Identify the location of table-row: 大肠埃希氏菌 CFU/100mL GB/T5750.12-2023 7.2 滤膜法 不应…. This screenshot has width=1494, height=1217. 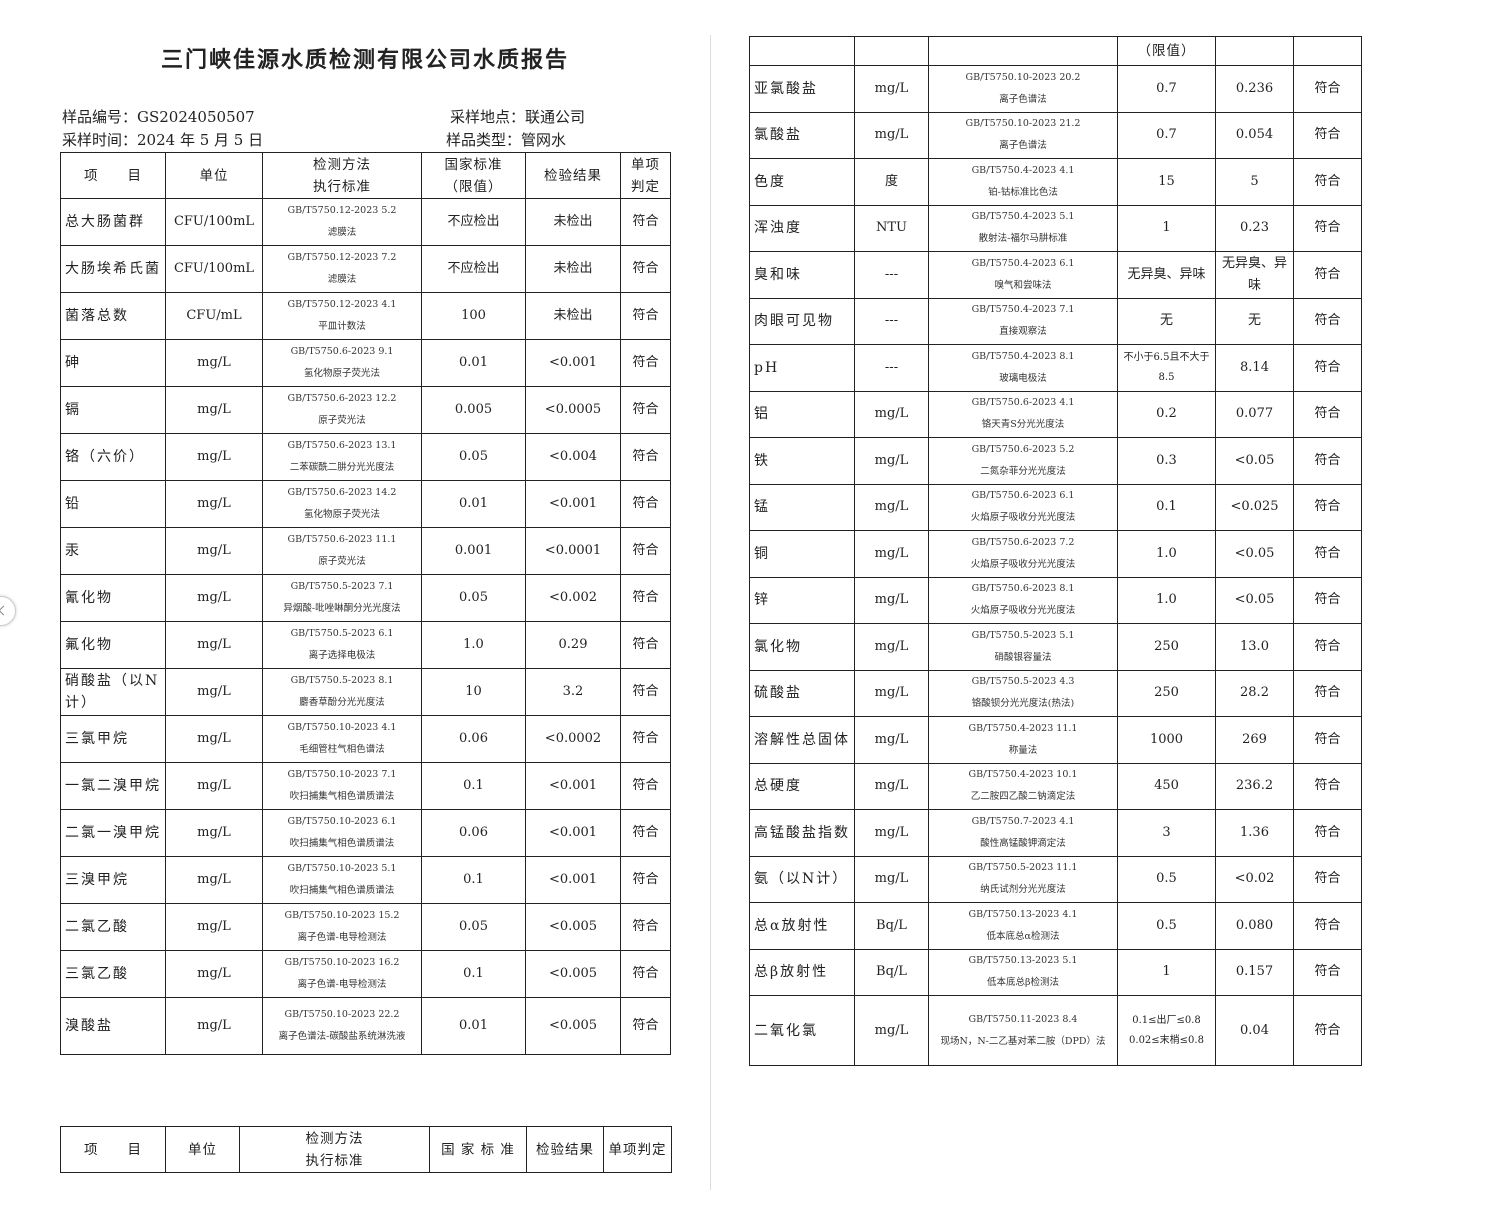
(365, 269).